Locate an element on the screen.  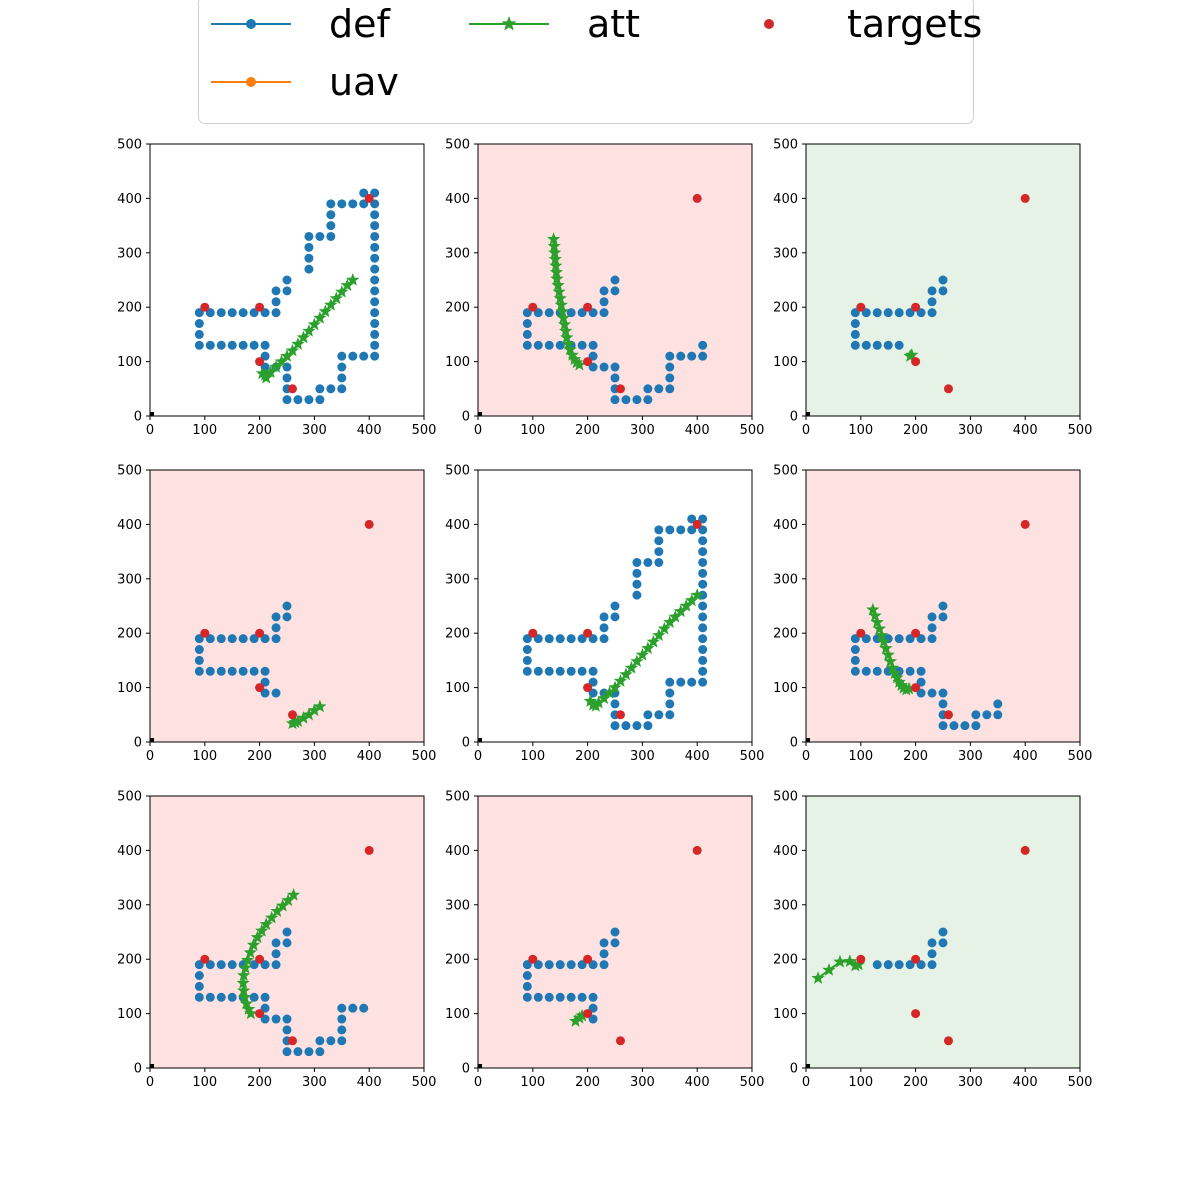
legend-item-uav: uav is located at coordinates (305, 82).